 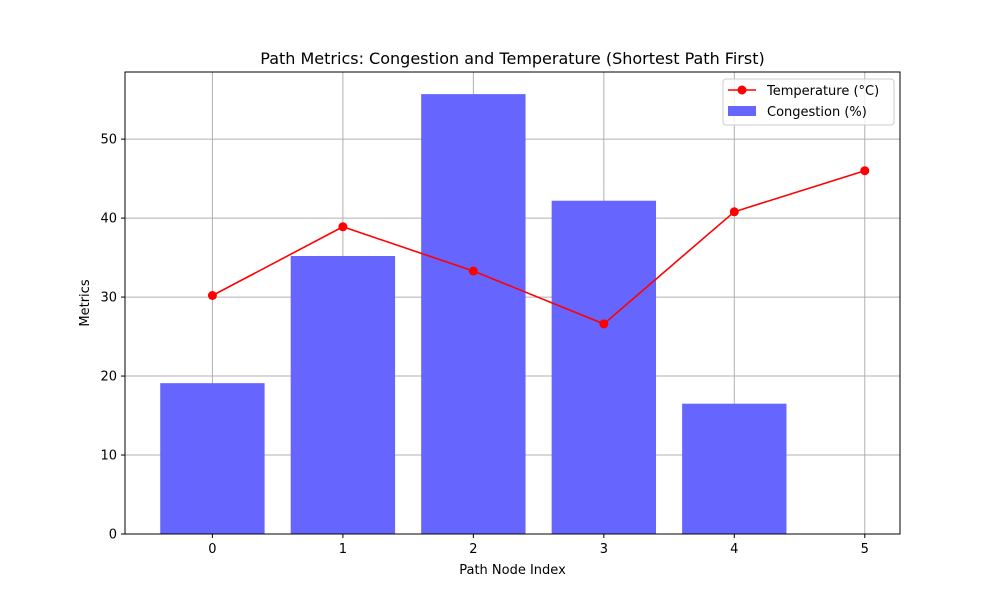 I want to click on legend: Temperature (°C) Congestion (%), so click(x=808, y=102).